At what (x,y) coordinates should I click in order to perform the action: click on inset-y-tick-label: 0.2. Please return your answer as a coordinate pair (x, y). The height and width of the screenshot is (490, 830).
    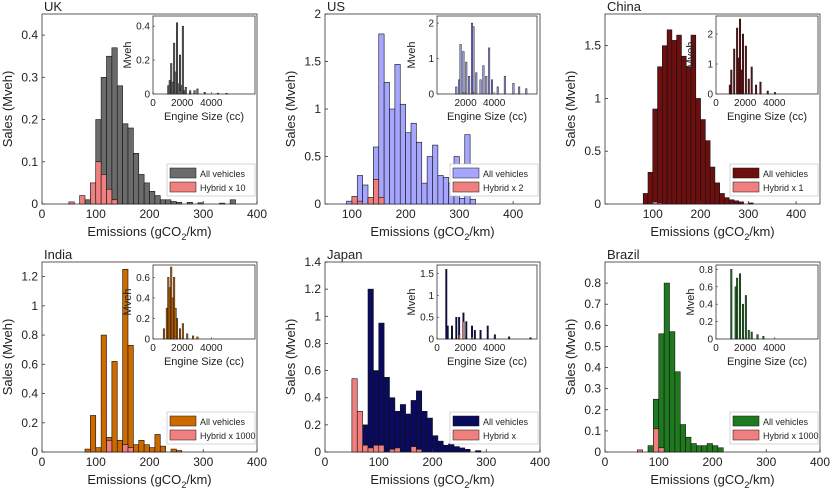
    Looking at the image, I should click on (143, 319).